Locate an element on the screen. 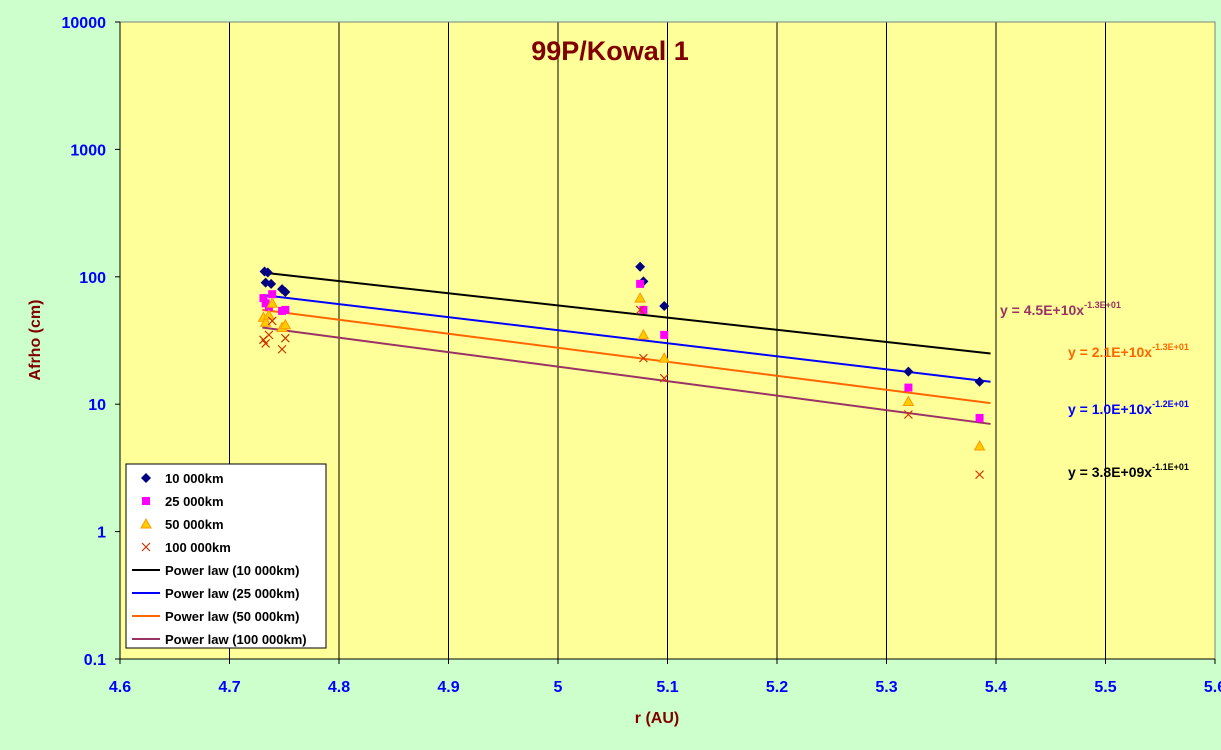  y-tick-label: 0.1 is located at coordinates (95, 660).